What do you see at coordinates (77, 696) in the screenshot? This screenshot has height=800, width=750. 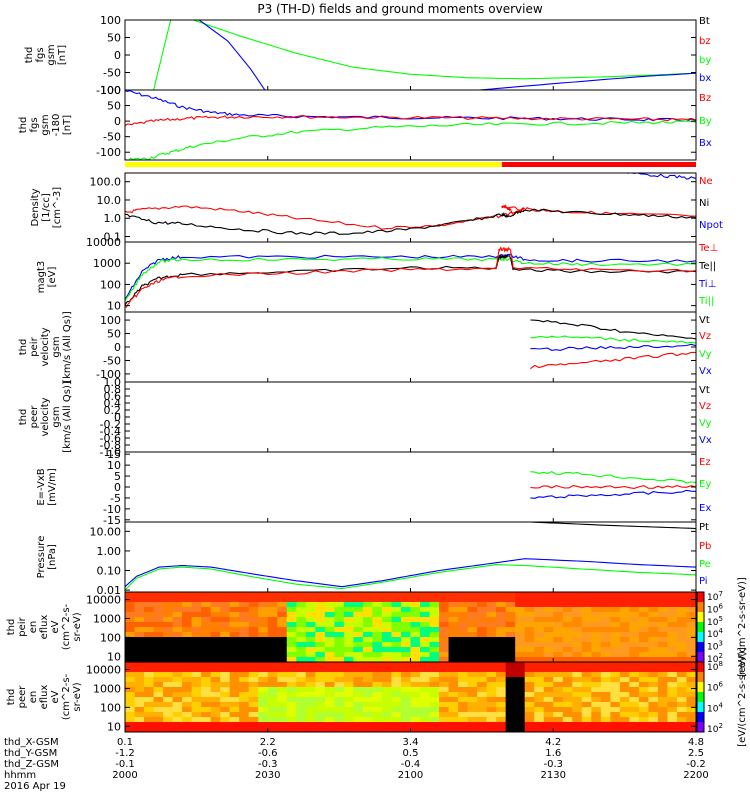 I see `y-axis-label-line: sr-eV)` at bounding box center [77, 696].